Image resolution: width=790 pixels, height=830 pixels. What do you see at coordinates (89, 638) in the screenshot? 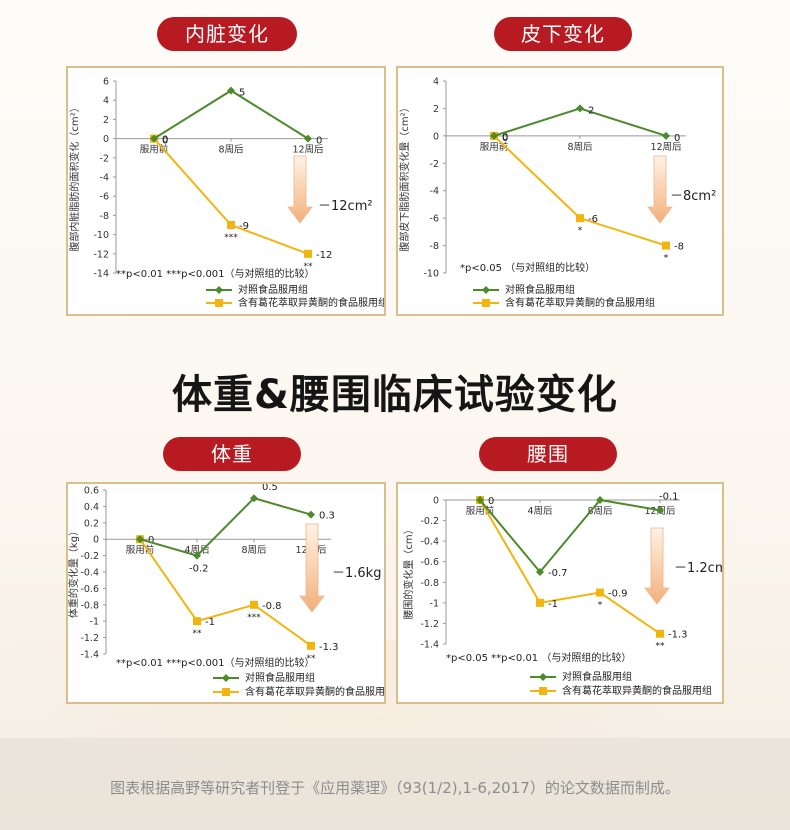
I see `y-tick-label: -1.2` at bounding box center [89, 638].